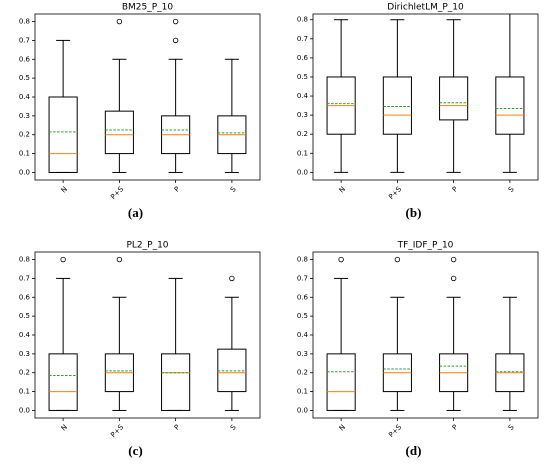 This screenshot has width=550, height=465. Describe the element at coordinates (147, 246) in the screenshot. I see `chart-title: PL2_P_10` at that location.